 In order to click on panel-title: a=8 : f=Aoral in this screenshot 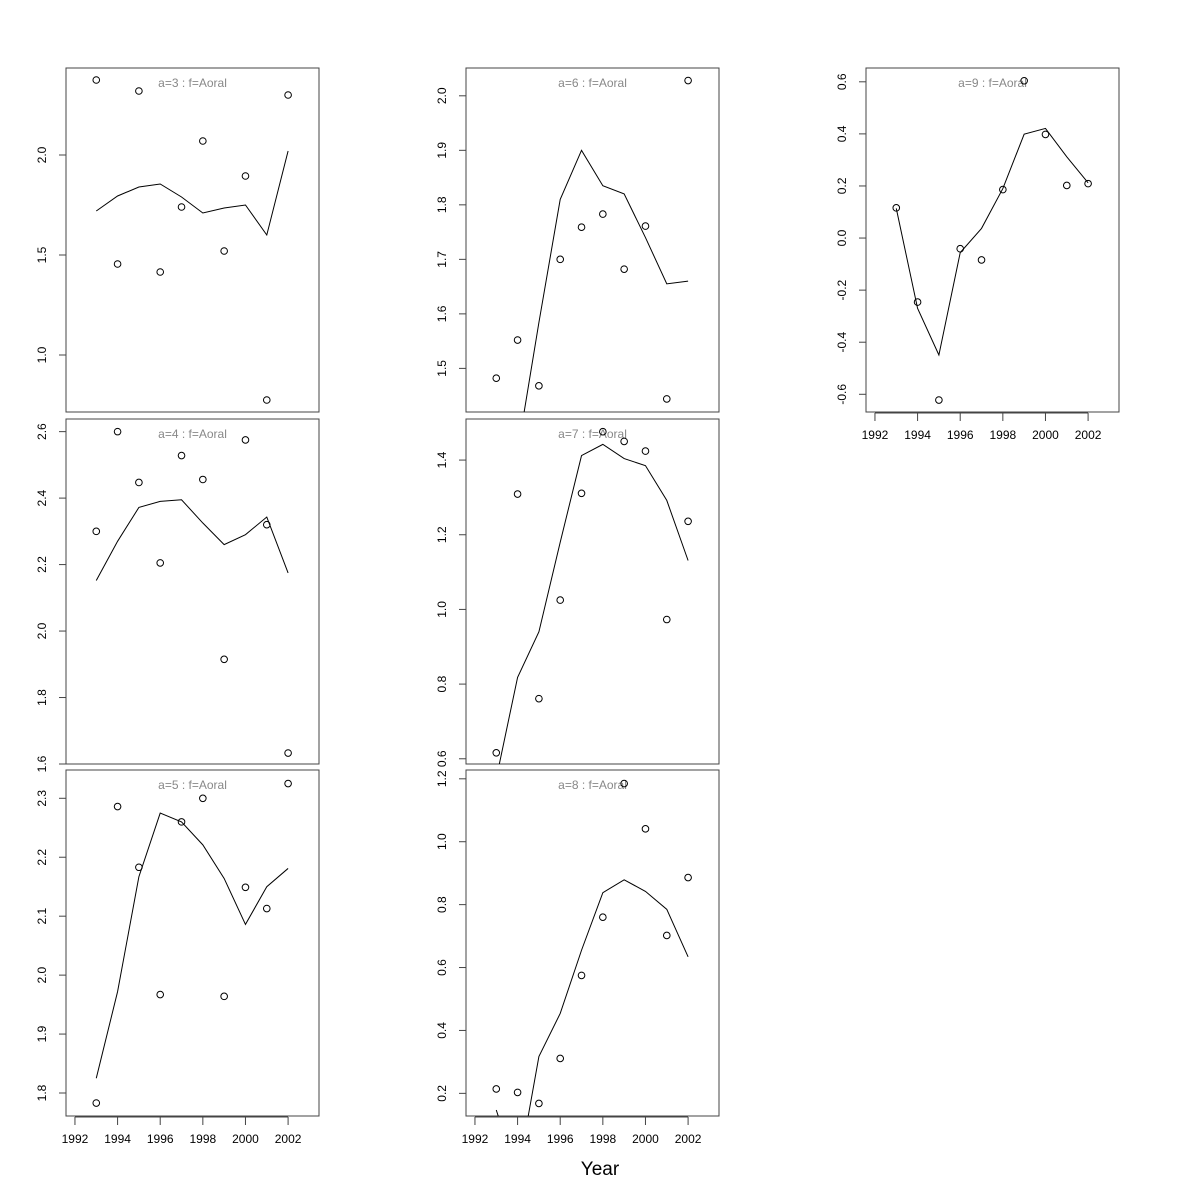, I will do `click(592, 785)`.